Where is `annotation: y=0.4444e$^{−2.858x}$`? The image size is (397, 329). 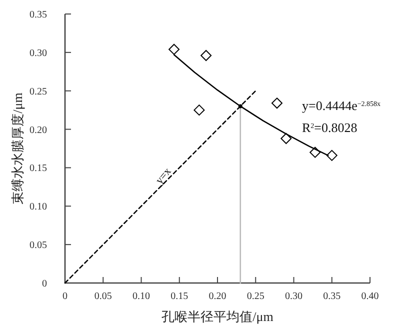
annotation: y=0.4444e$^{−2.858x}$ is located at coordinates (342, 105).